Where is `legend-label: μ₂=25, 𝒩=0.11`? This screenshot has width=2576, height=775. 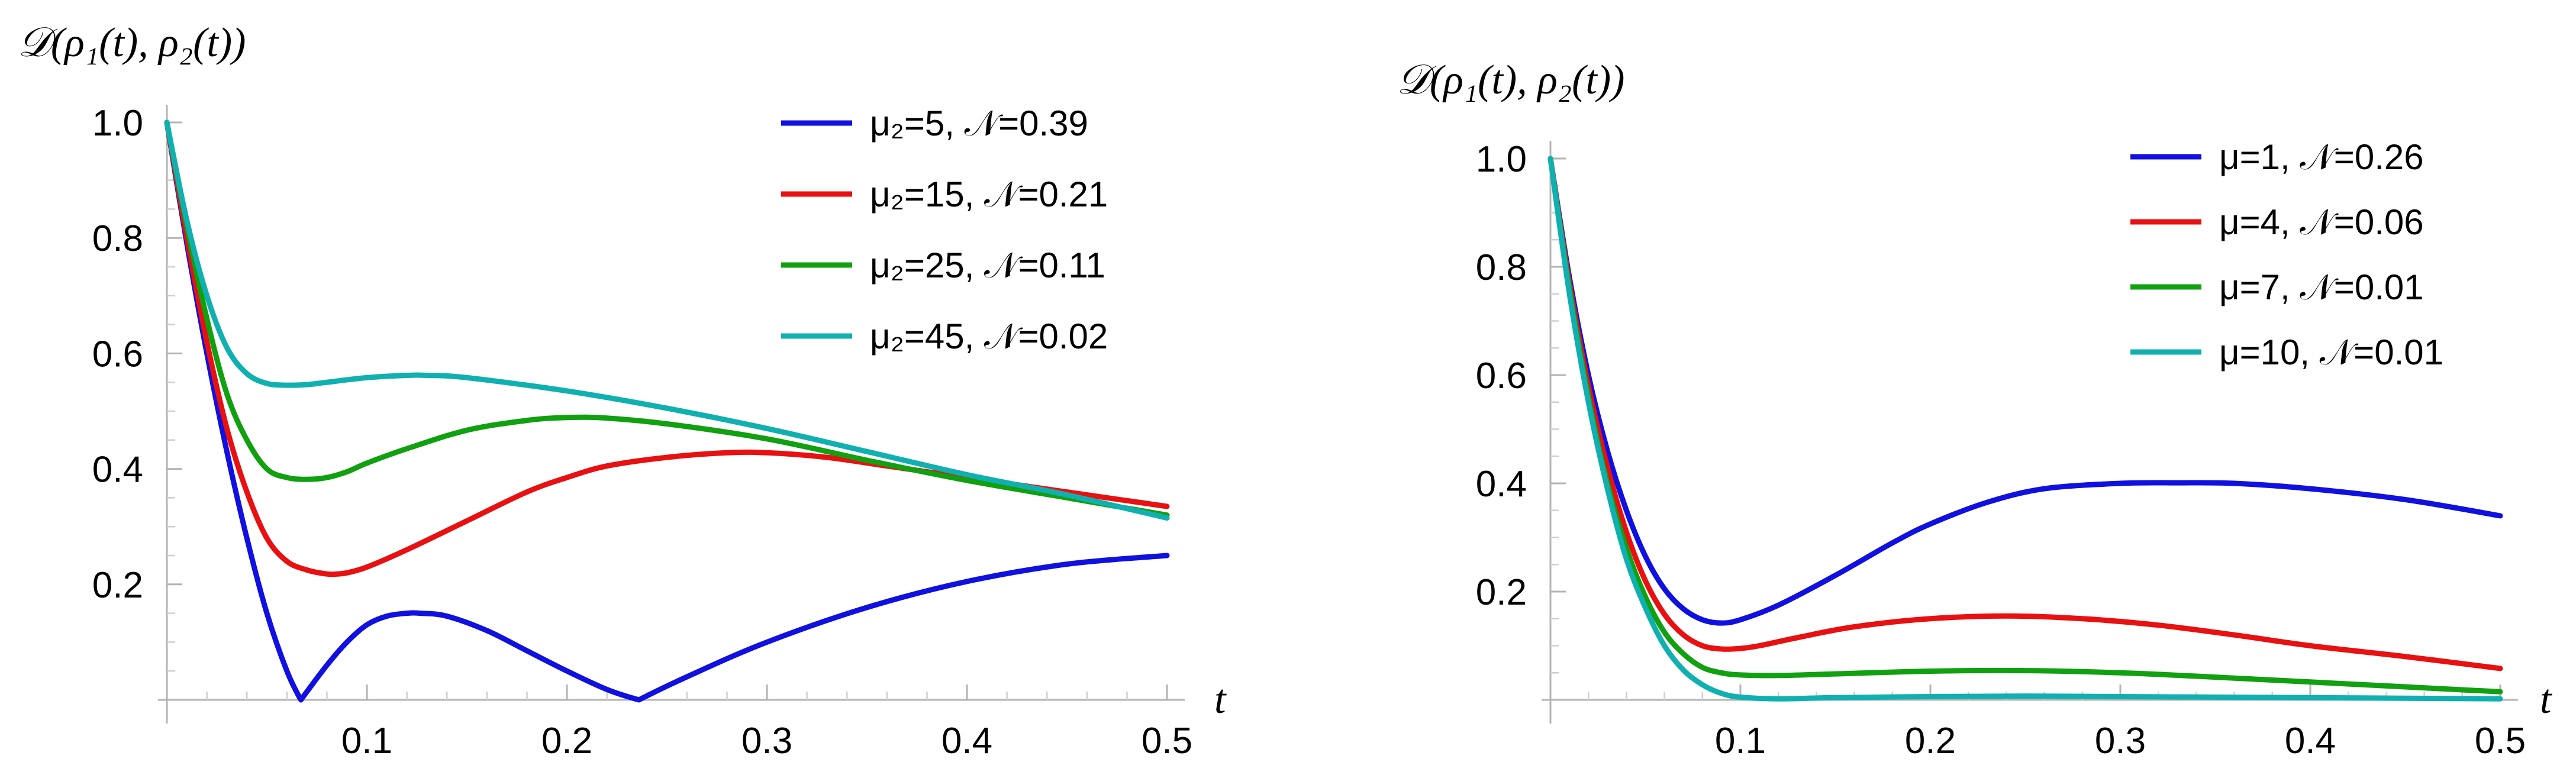 legend-label: μ₂=25, 𝒩=0.11 is located at coordinates (987, 266).